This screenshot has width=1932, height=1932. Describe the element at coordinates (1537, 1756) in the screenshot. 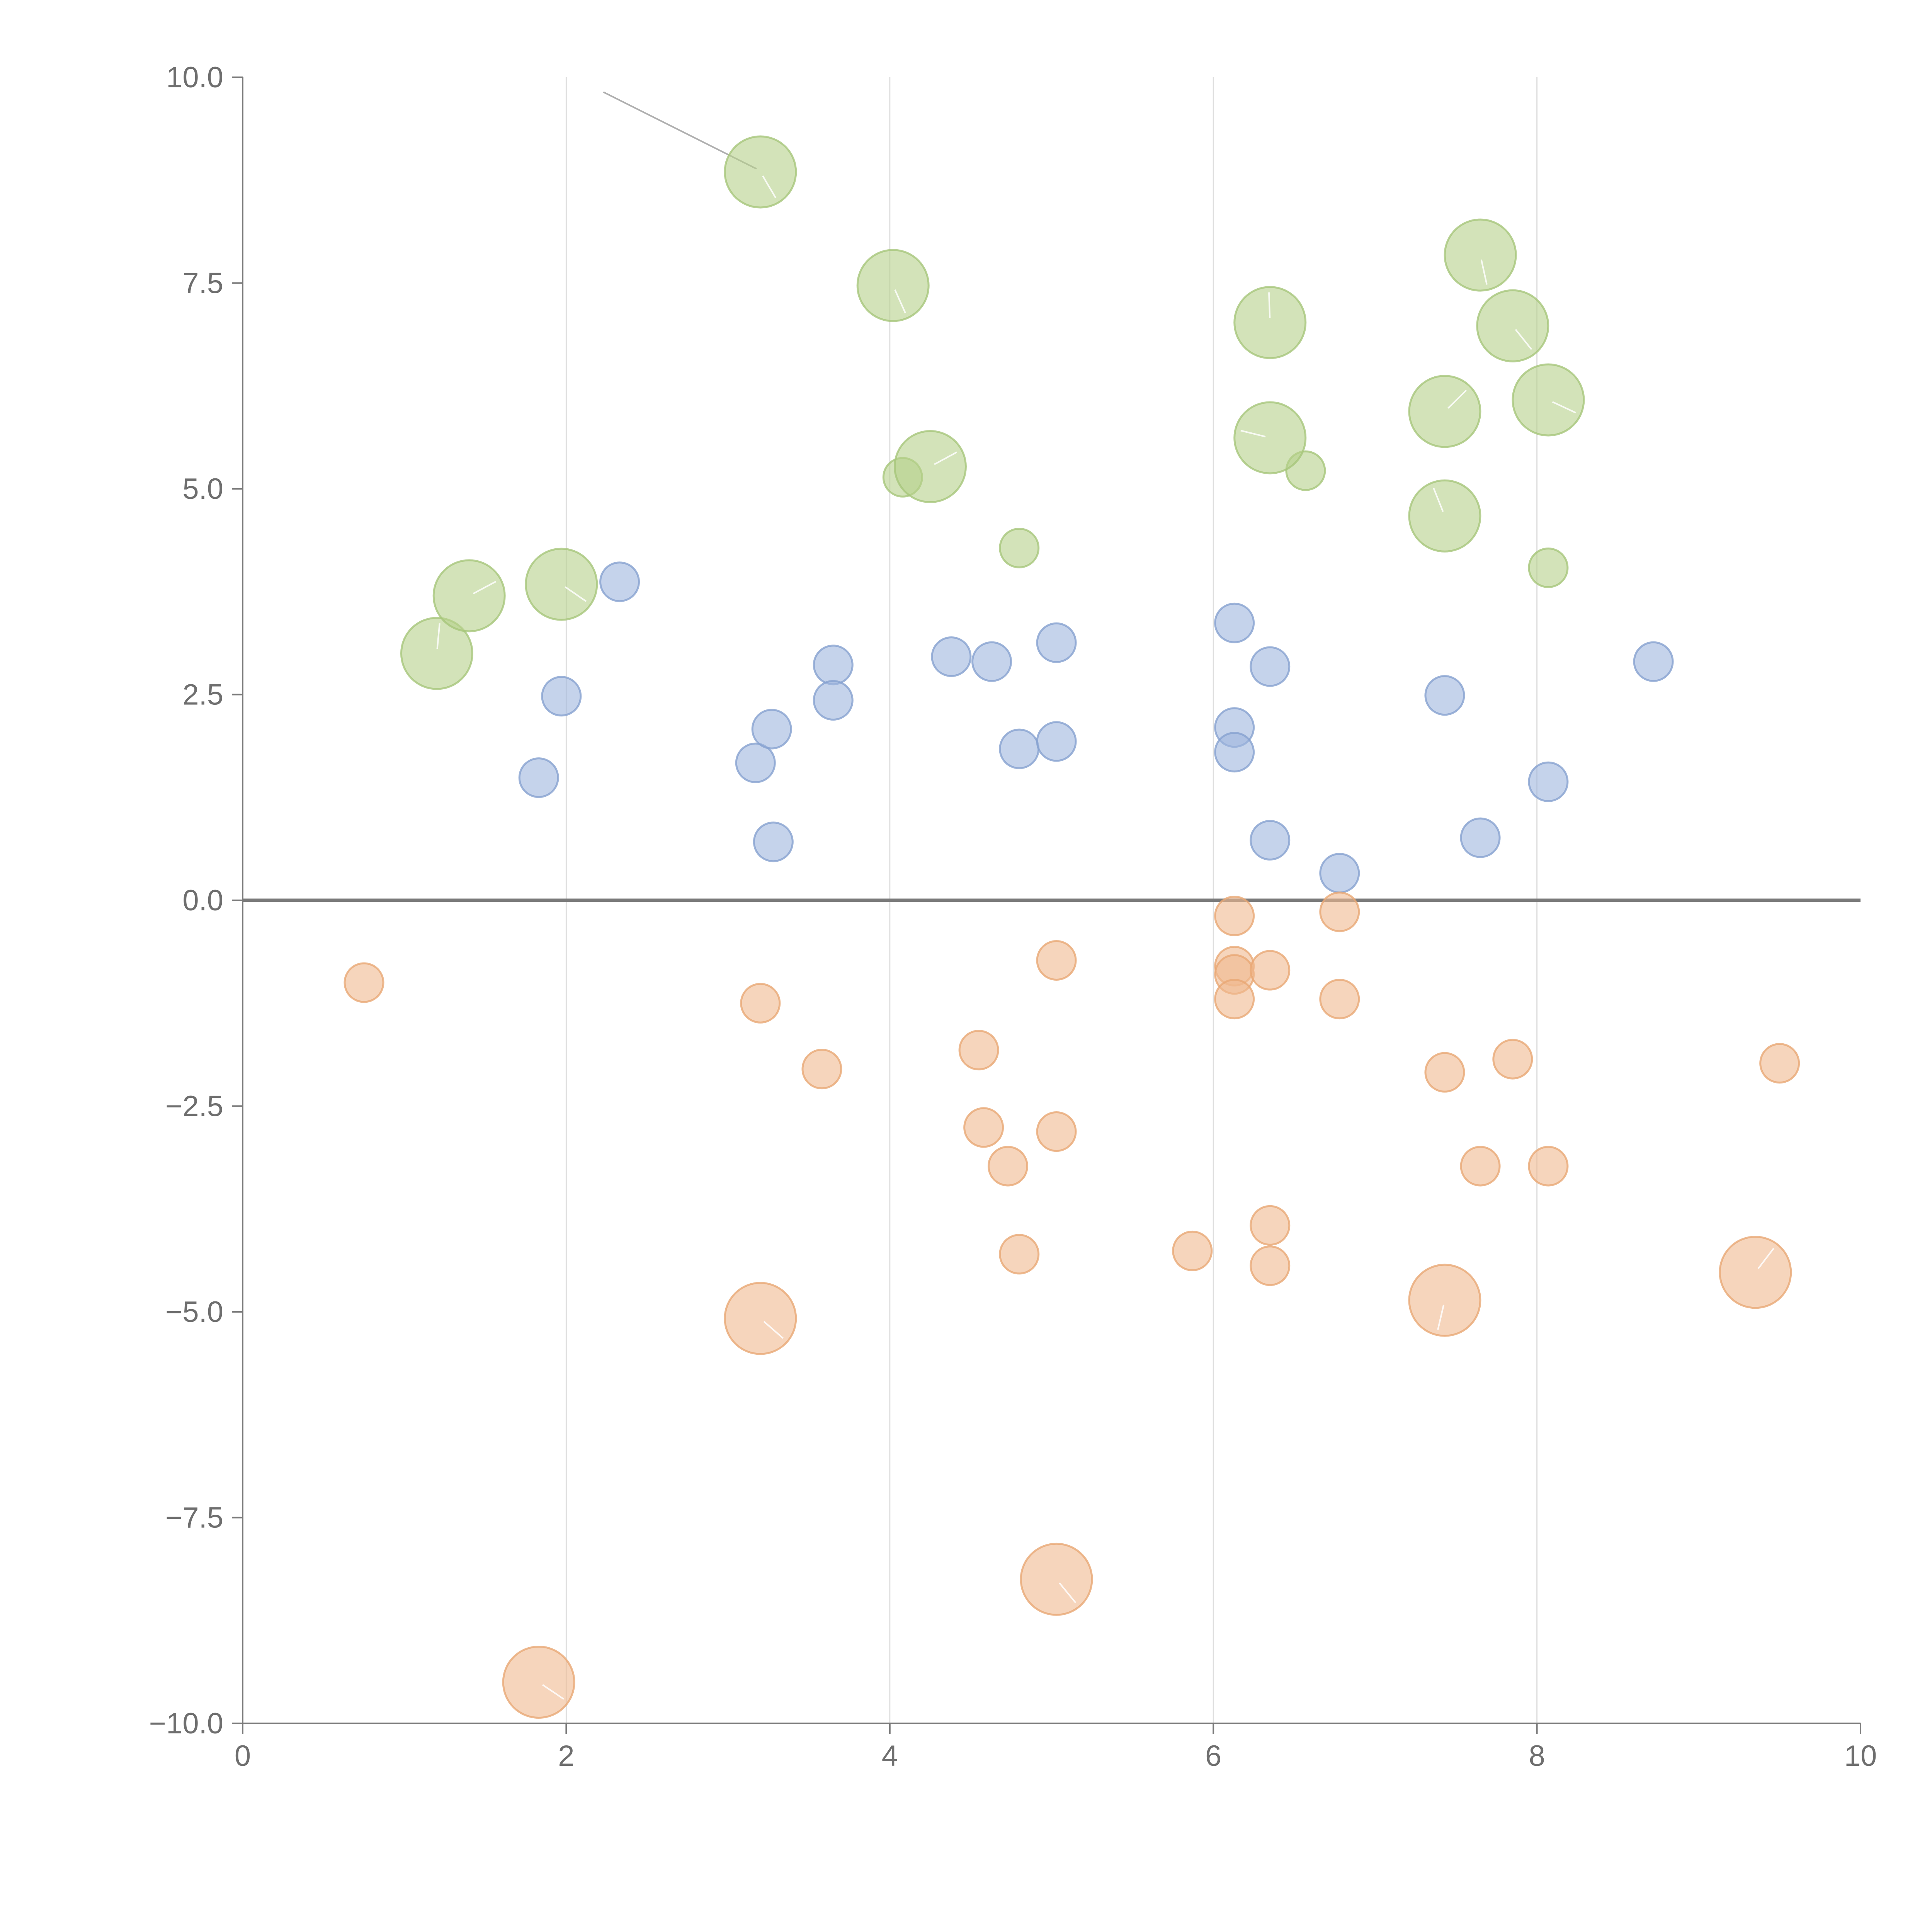

I see `x-tick-label: 8` at that location.